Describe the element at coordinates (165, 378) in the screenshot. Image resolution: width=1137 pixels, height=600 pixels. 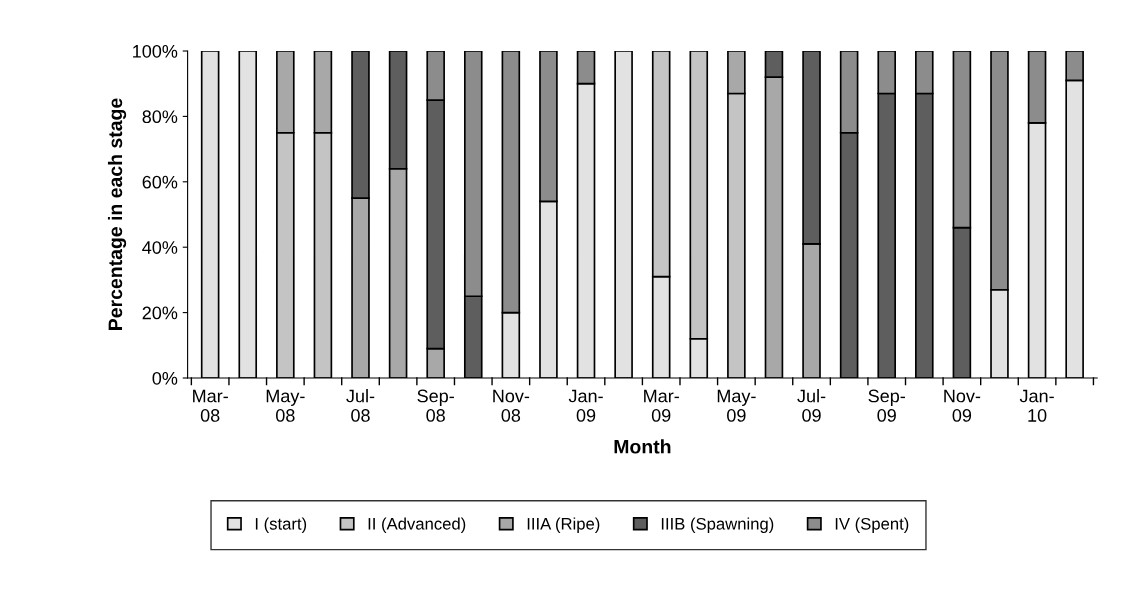
I see `y-tick-label: 0%` at that location.